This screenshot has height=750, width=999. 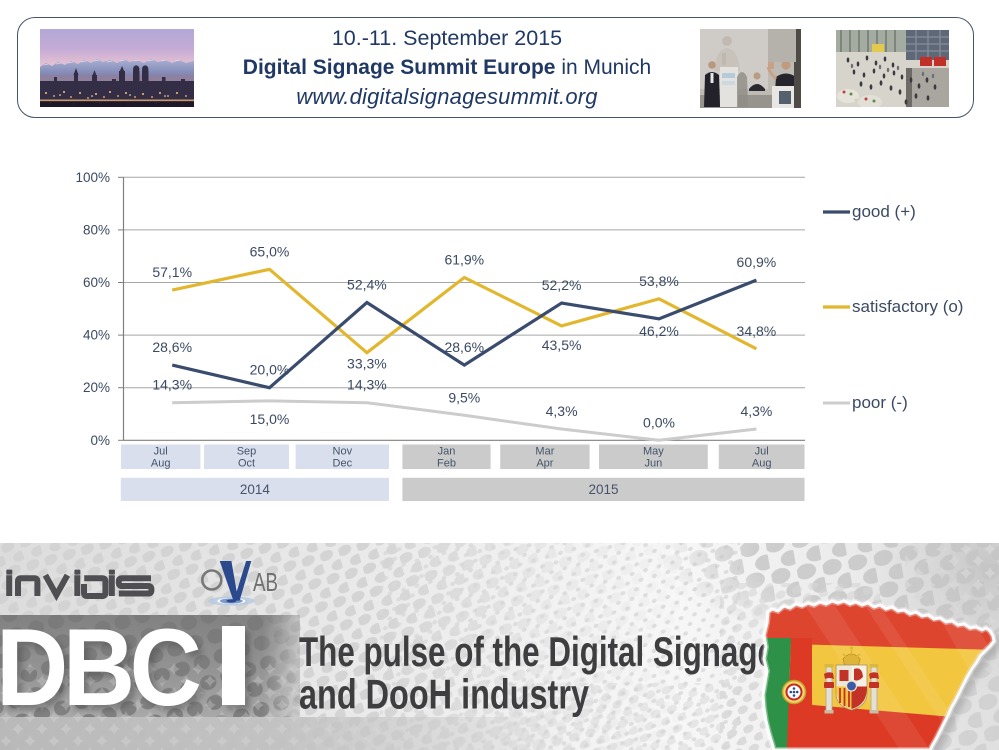 I want to click on svg-text: Jun, so click(x=654, y=464).